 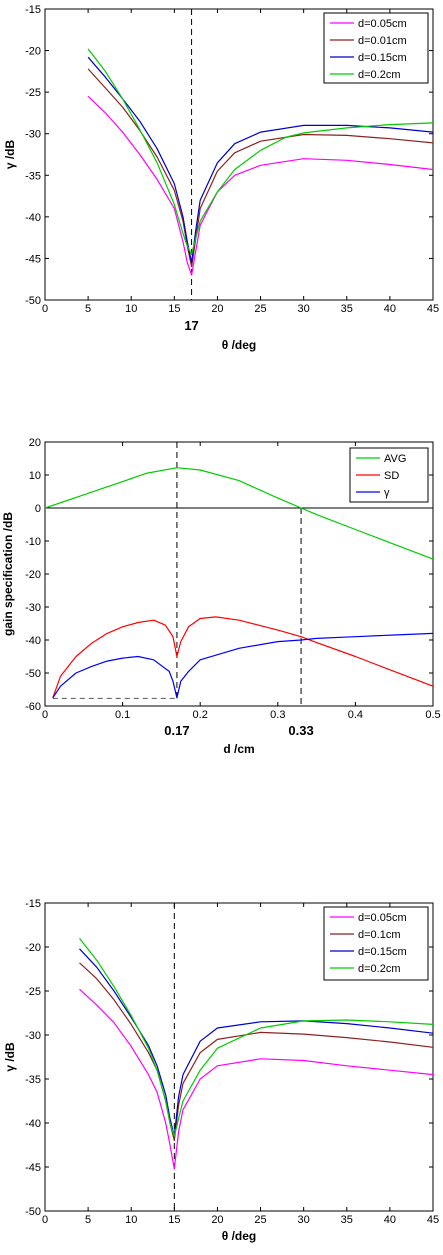 What do you see at coordinates (387, 493) in the screenshot?
I see `legend-entry: γ` at bounding box center [387, 493].